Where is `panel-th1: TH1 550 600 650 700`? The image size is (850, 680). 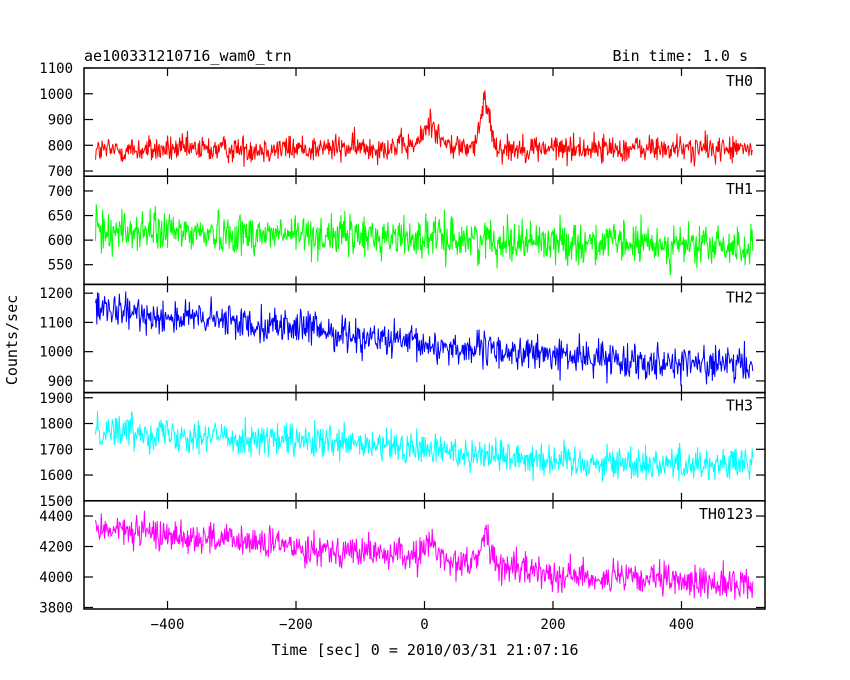 panel-th1: TH1 550 600 650 700 is located at coordinates (407, 230).